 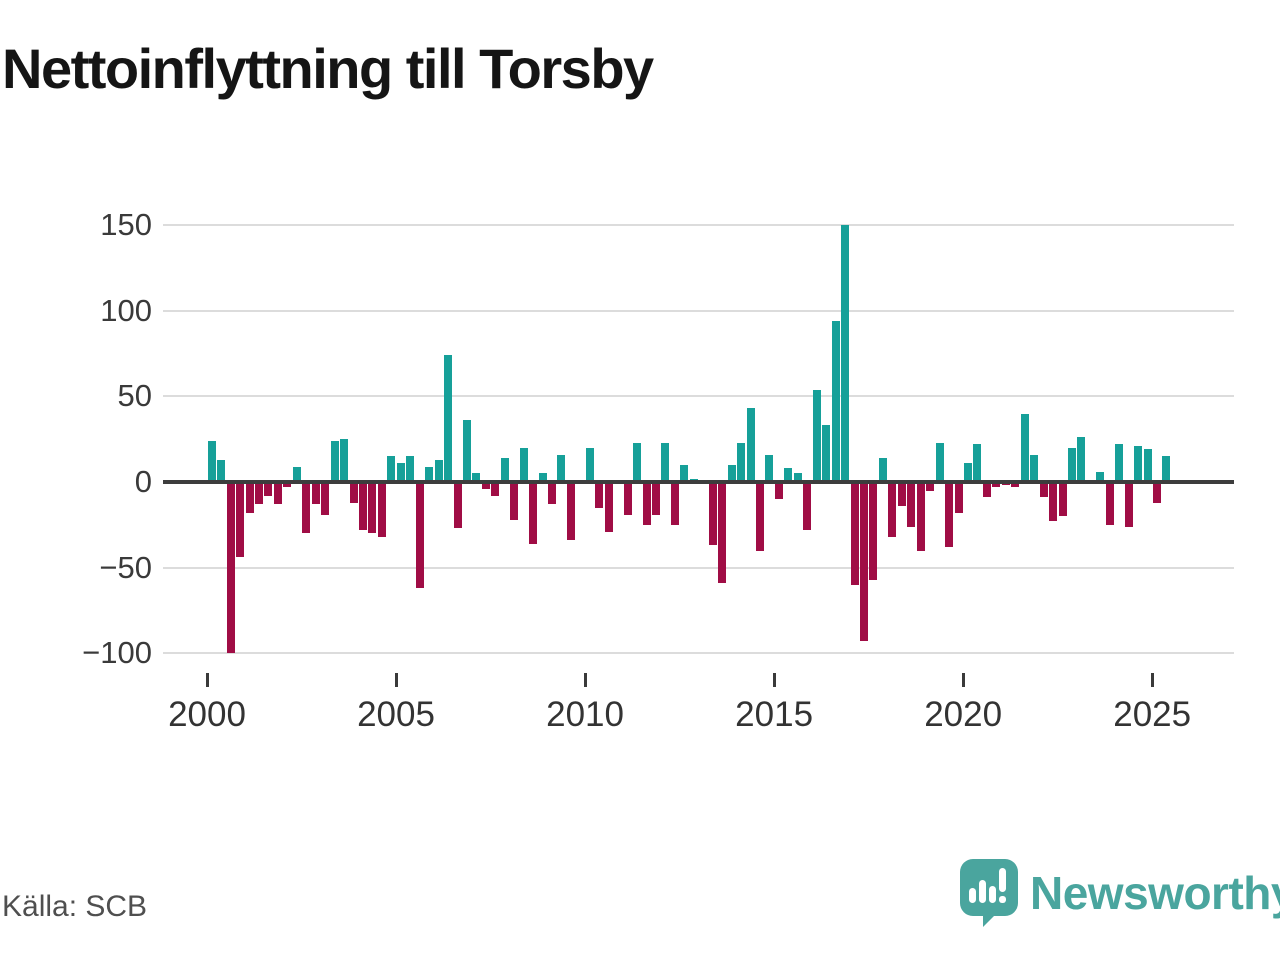 What do you see at coordinates (698, 225) in the screenshot?
I see `gridline` at bounding box center [698, 225].